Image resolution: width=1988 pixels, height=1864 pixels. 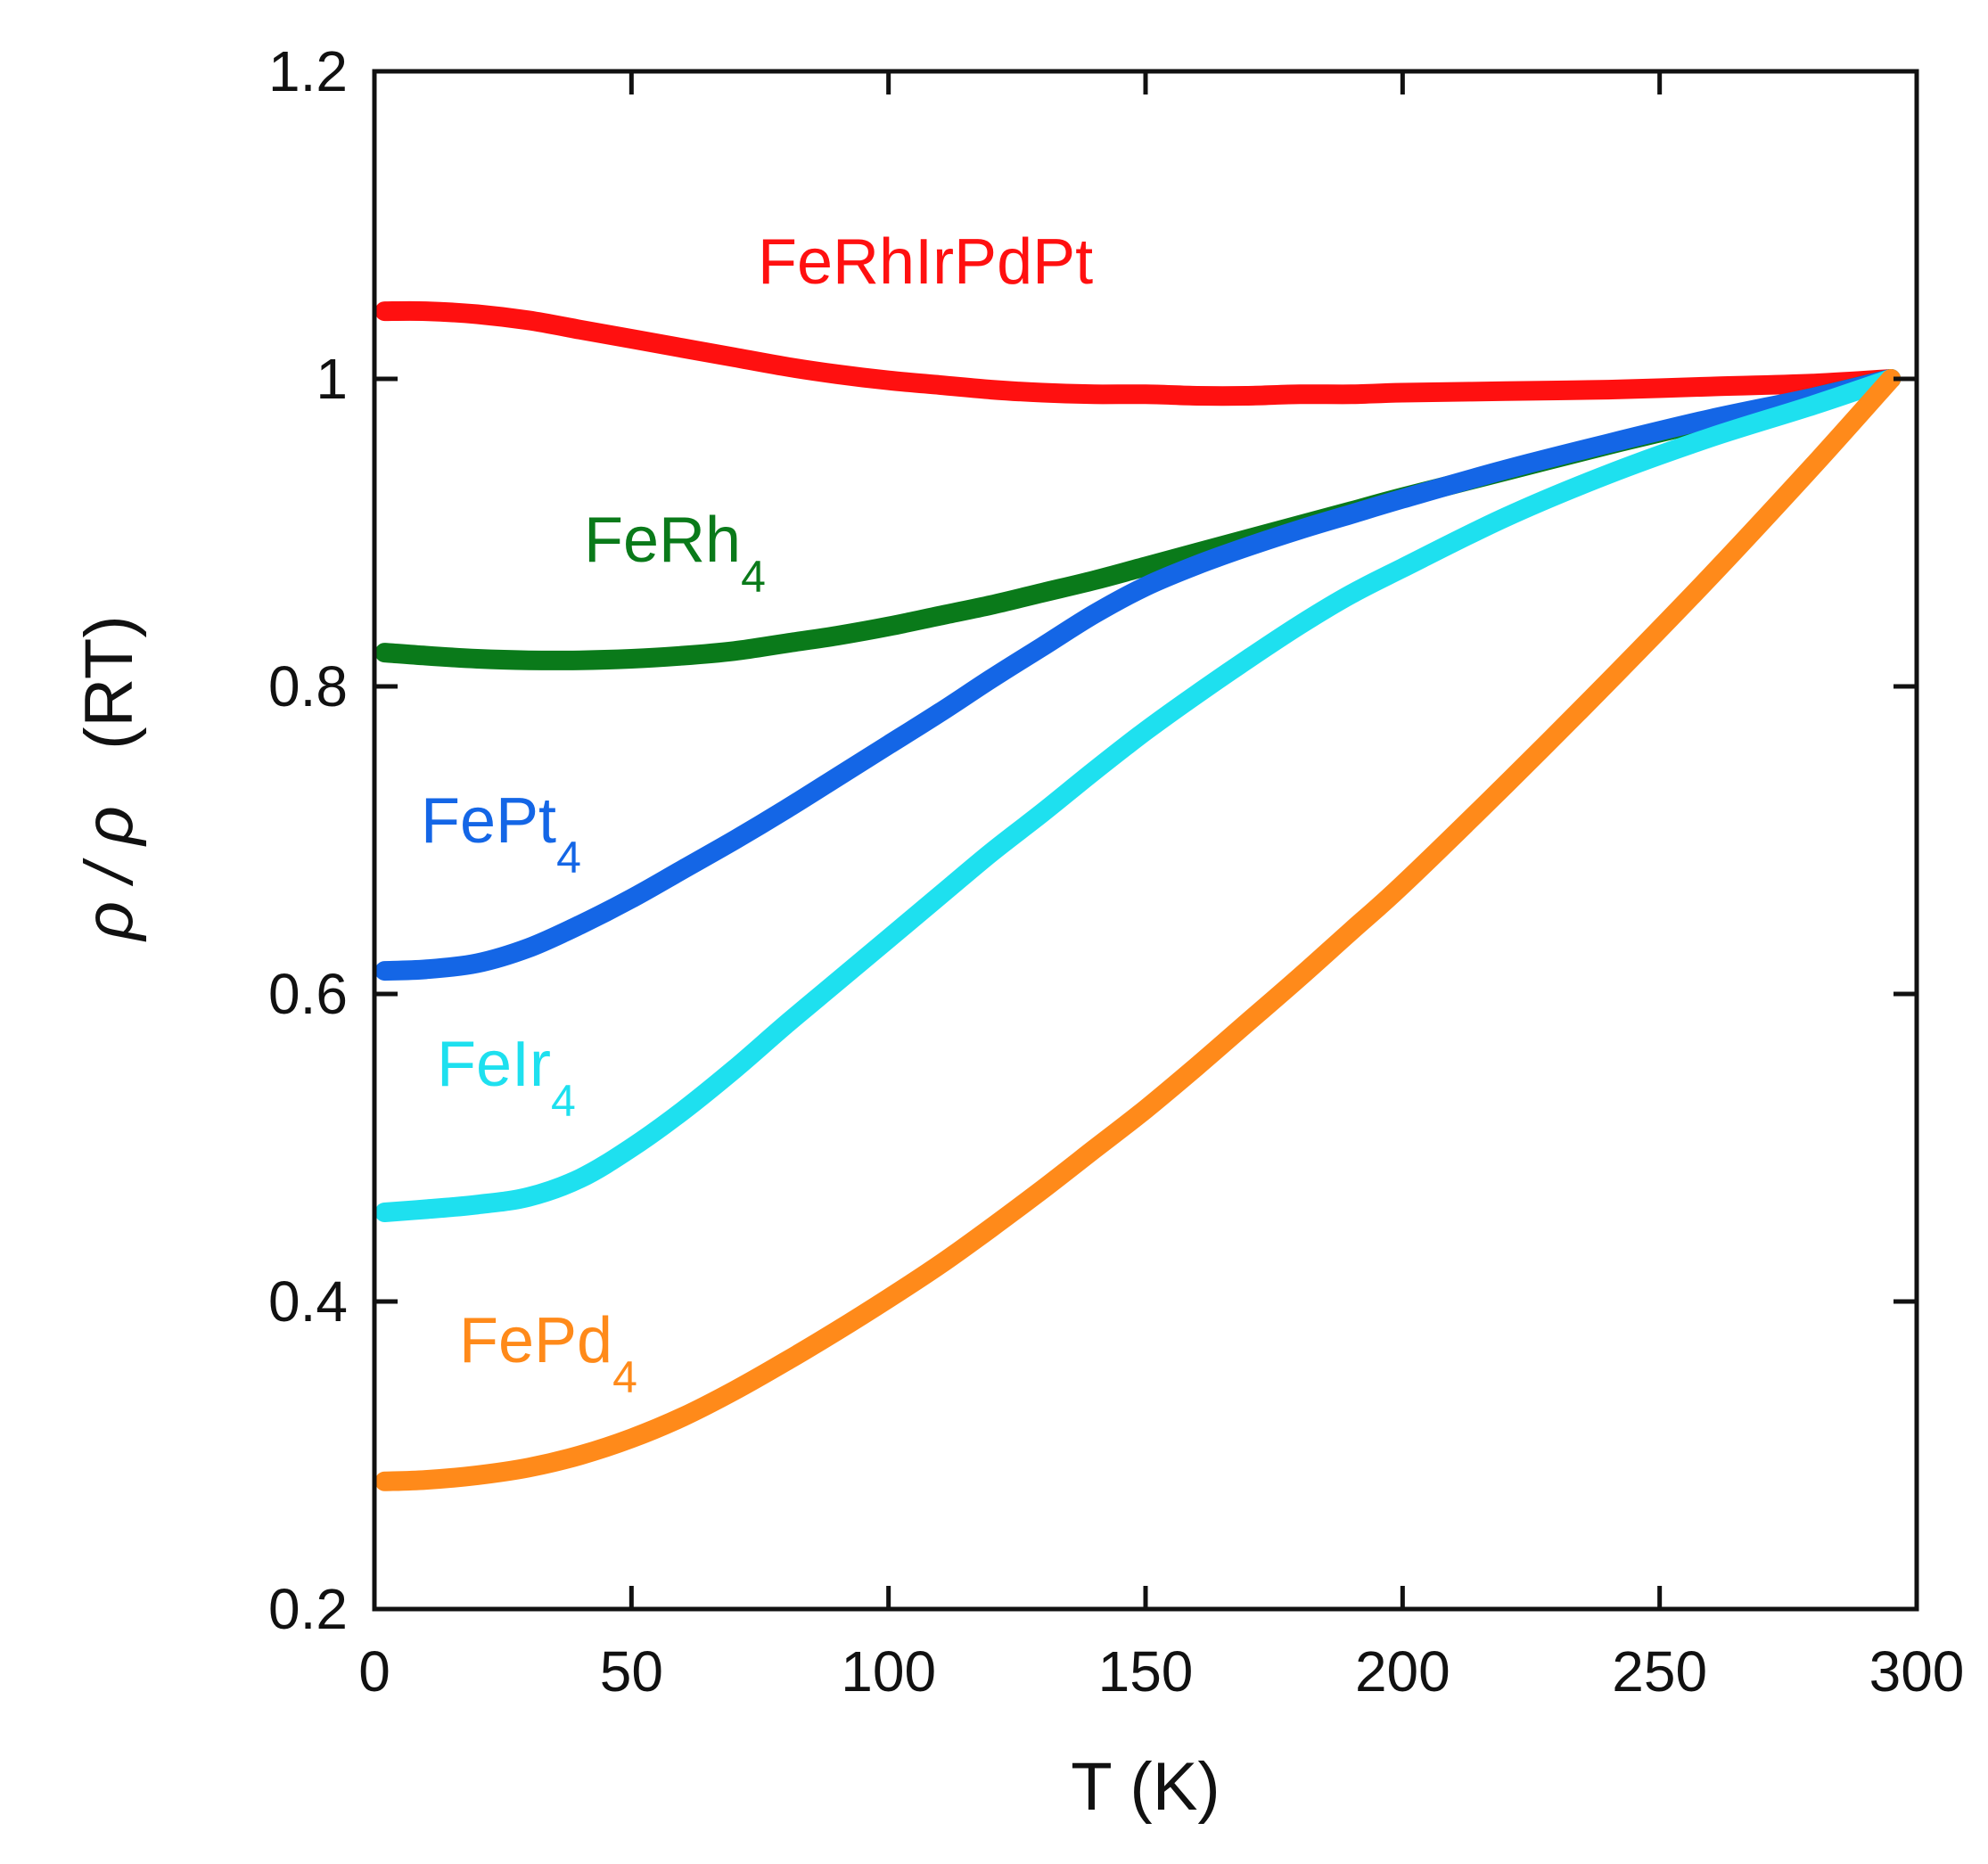 What do you see at coordinates (662, 540) in the screenshot?
I see `series-label-base: FeRh` at bounding box center [662, 540].